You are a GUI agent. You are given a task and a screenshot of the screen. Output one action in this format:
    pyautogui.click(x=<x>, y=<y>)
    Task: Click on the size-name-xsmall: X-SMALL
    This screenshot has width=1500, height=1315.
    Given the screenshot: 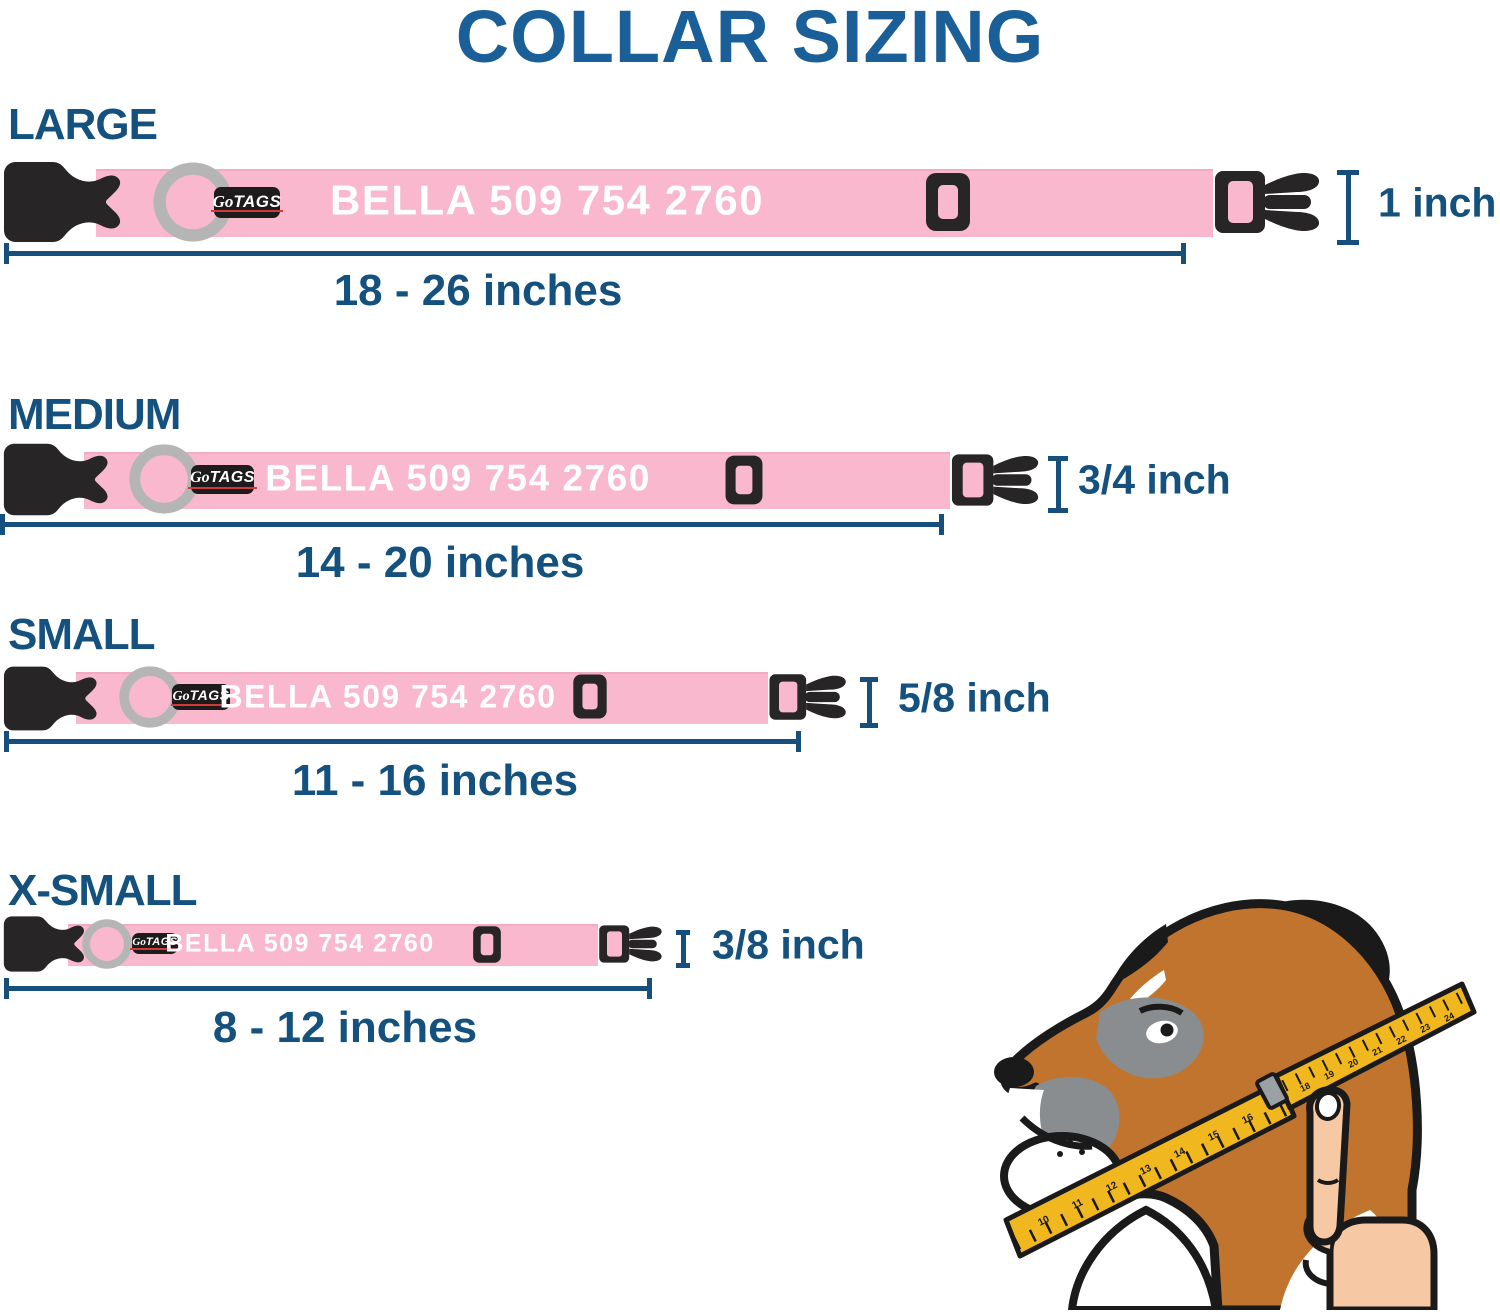 What is the action you would take?
    pyautogui.click(x=103, y=890)
    